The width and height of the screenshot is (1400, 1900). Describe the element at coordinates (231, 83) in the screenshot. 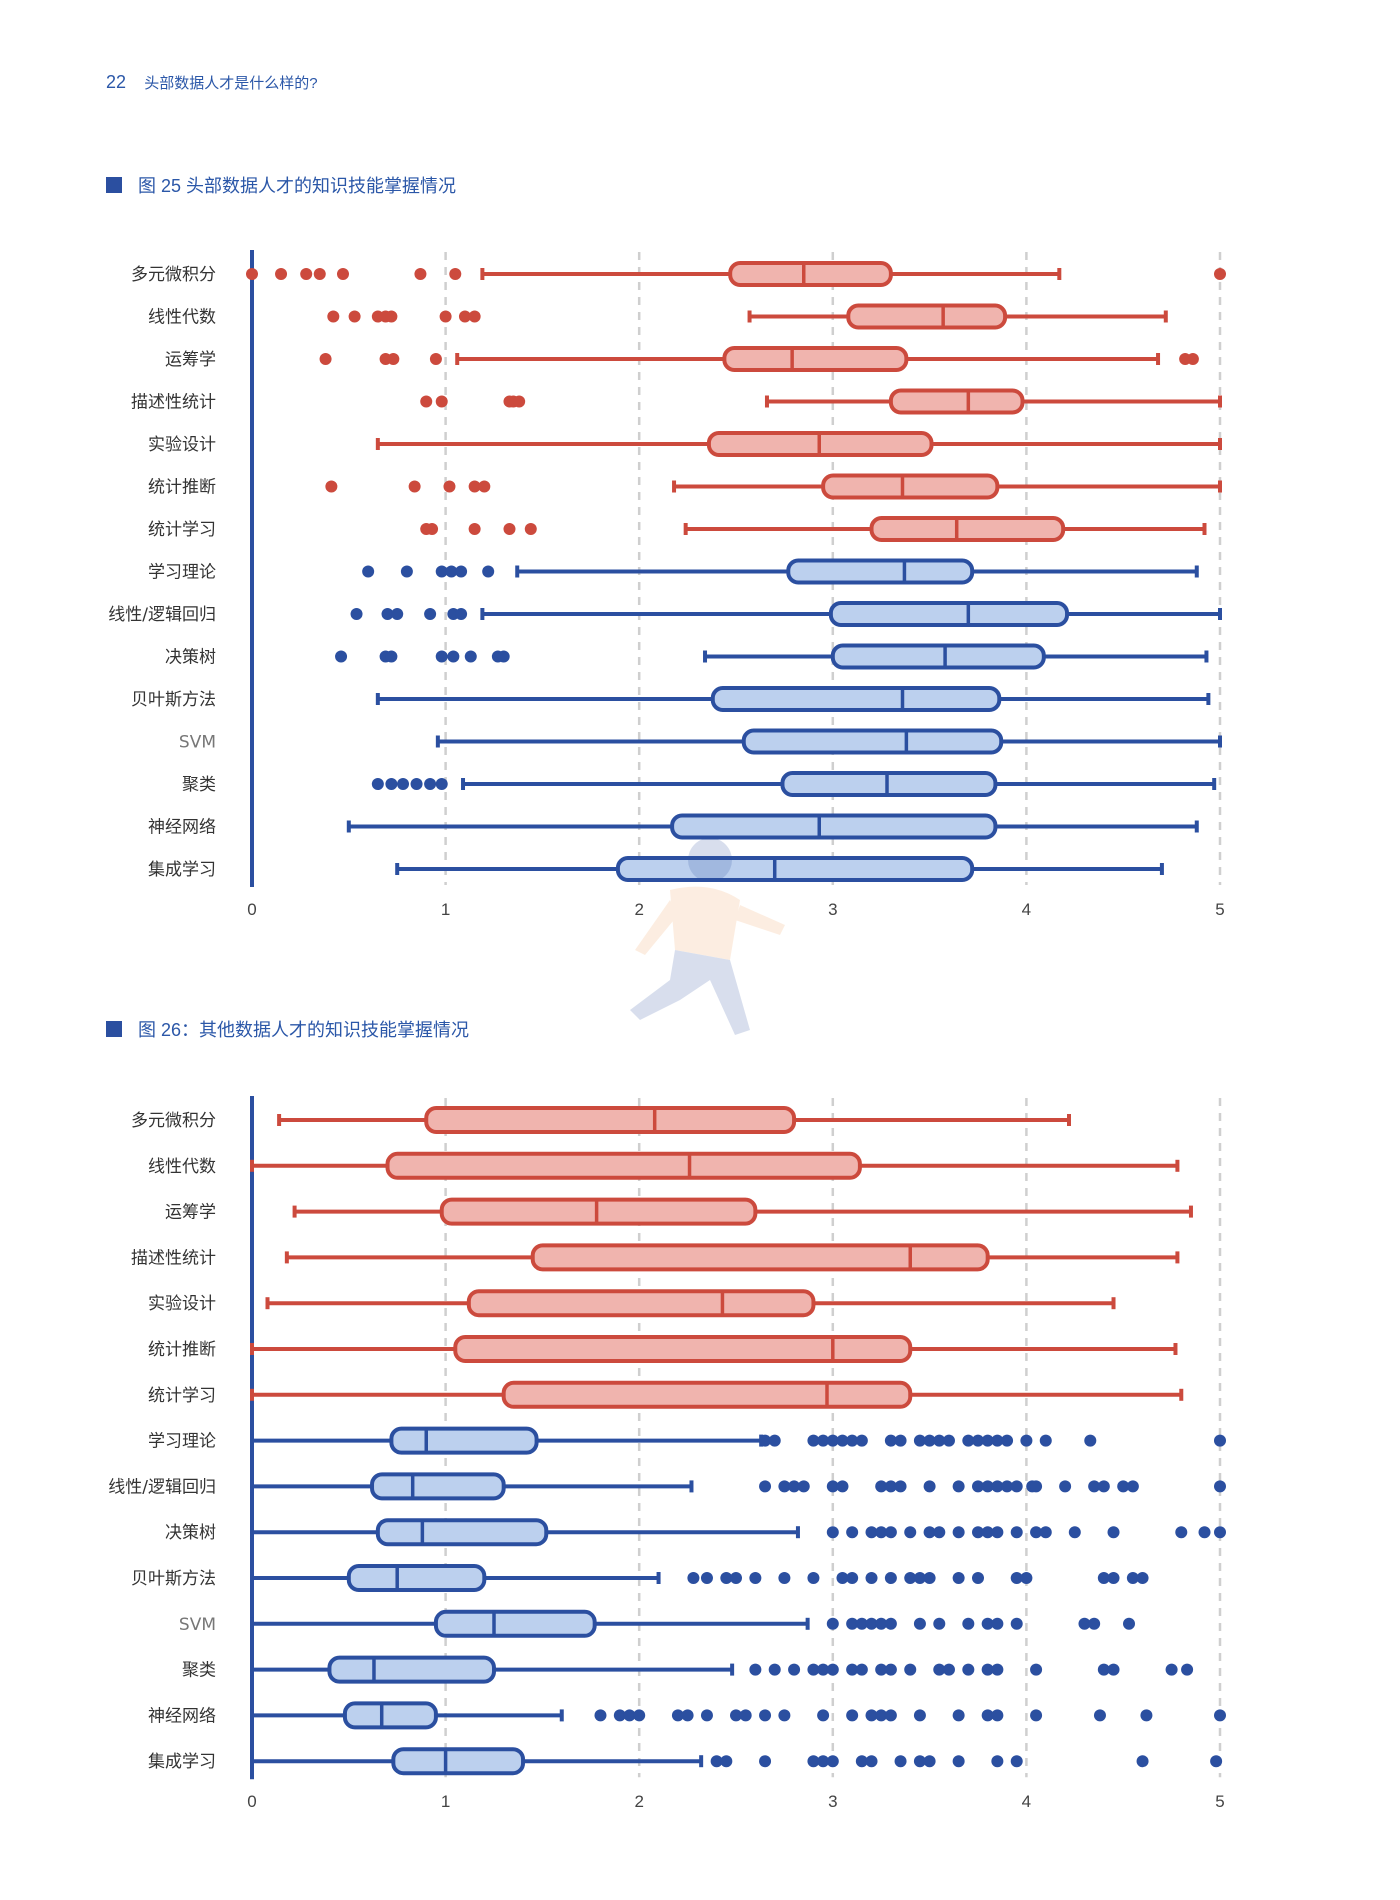

I see `section-title: 头部数据人才是什么样的?` at that location.